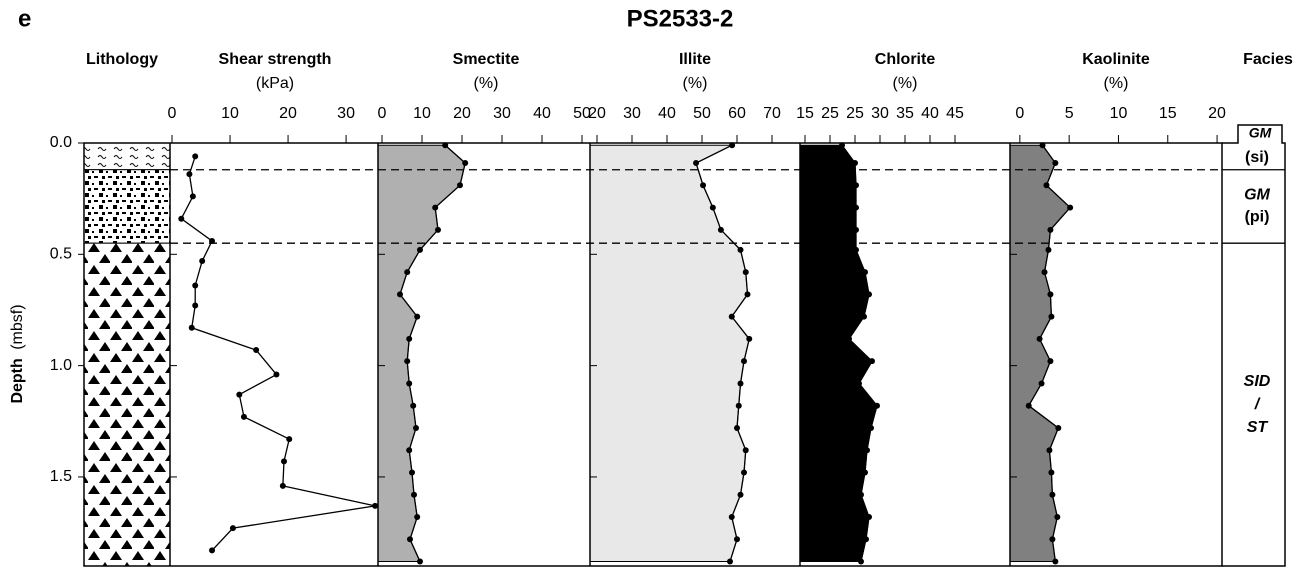 The height and width of the screenshot is (572, 1301). Describe the element at coordinates (275, 59) in the screenshot. I see `panel-title: Shear strength` at that location.